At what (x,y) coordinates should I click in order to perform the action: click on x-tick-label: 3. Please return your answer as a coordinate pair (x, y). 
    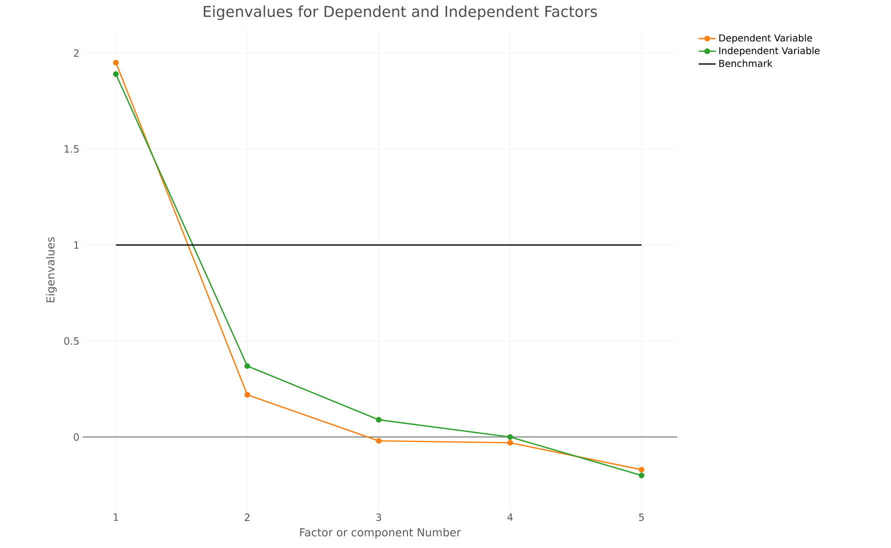
    Looking at the image, I should click on (379, 518).